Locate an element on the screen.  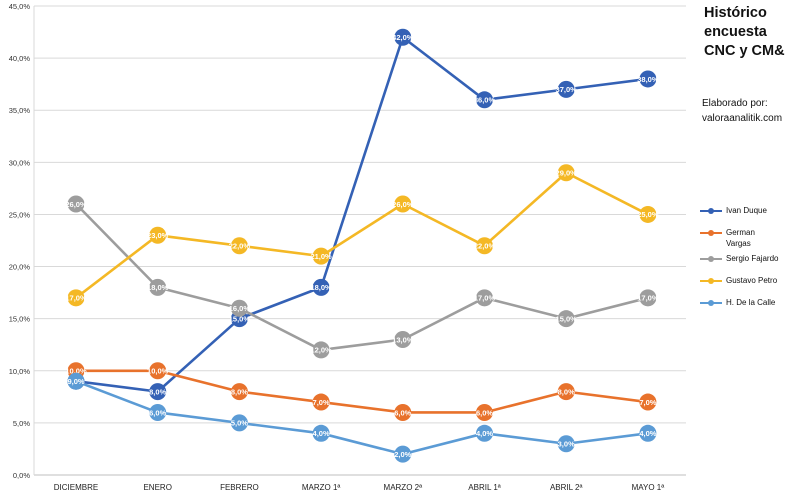
data-label-ivan-duque: 38,0% is located at coordinates (648, 79).